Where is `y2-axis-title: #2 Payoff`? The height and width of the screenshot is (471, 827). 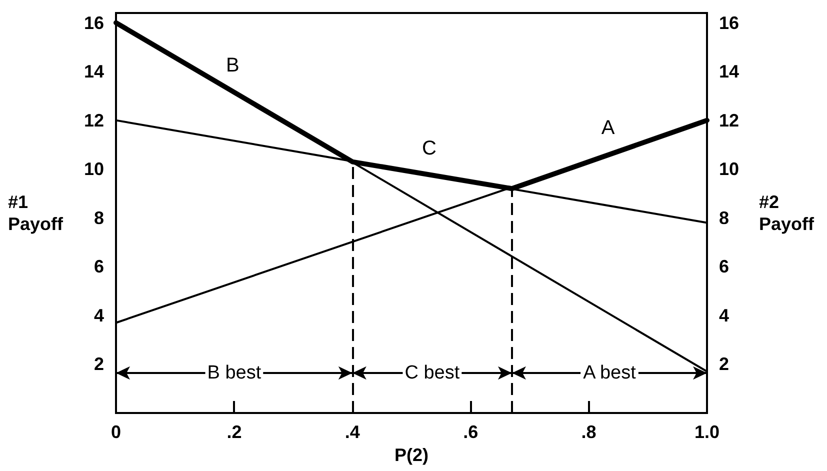
y2-axis-title: #2 Payoff is located at coordinates (787, 213).